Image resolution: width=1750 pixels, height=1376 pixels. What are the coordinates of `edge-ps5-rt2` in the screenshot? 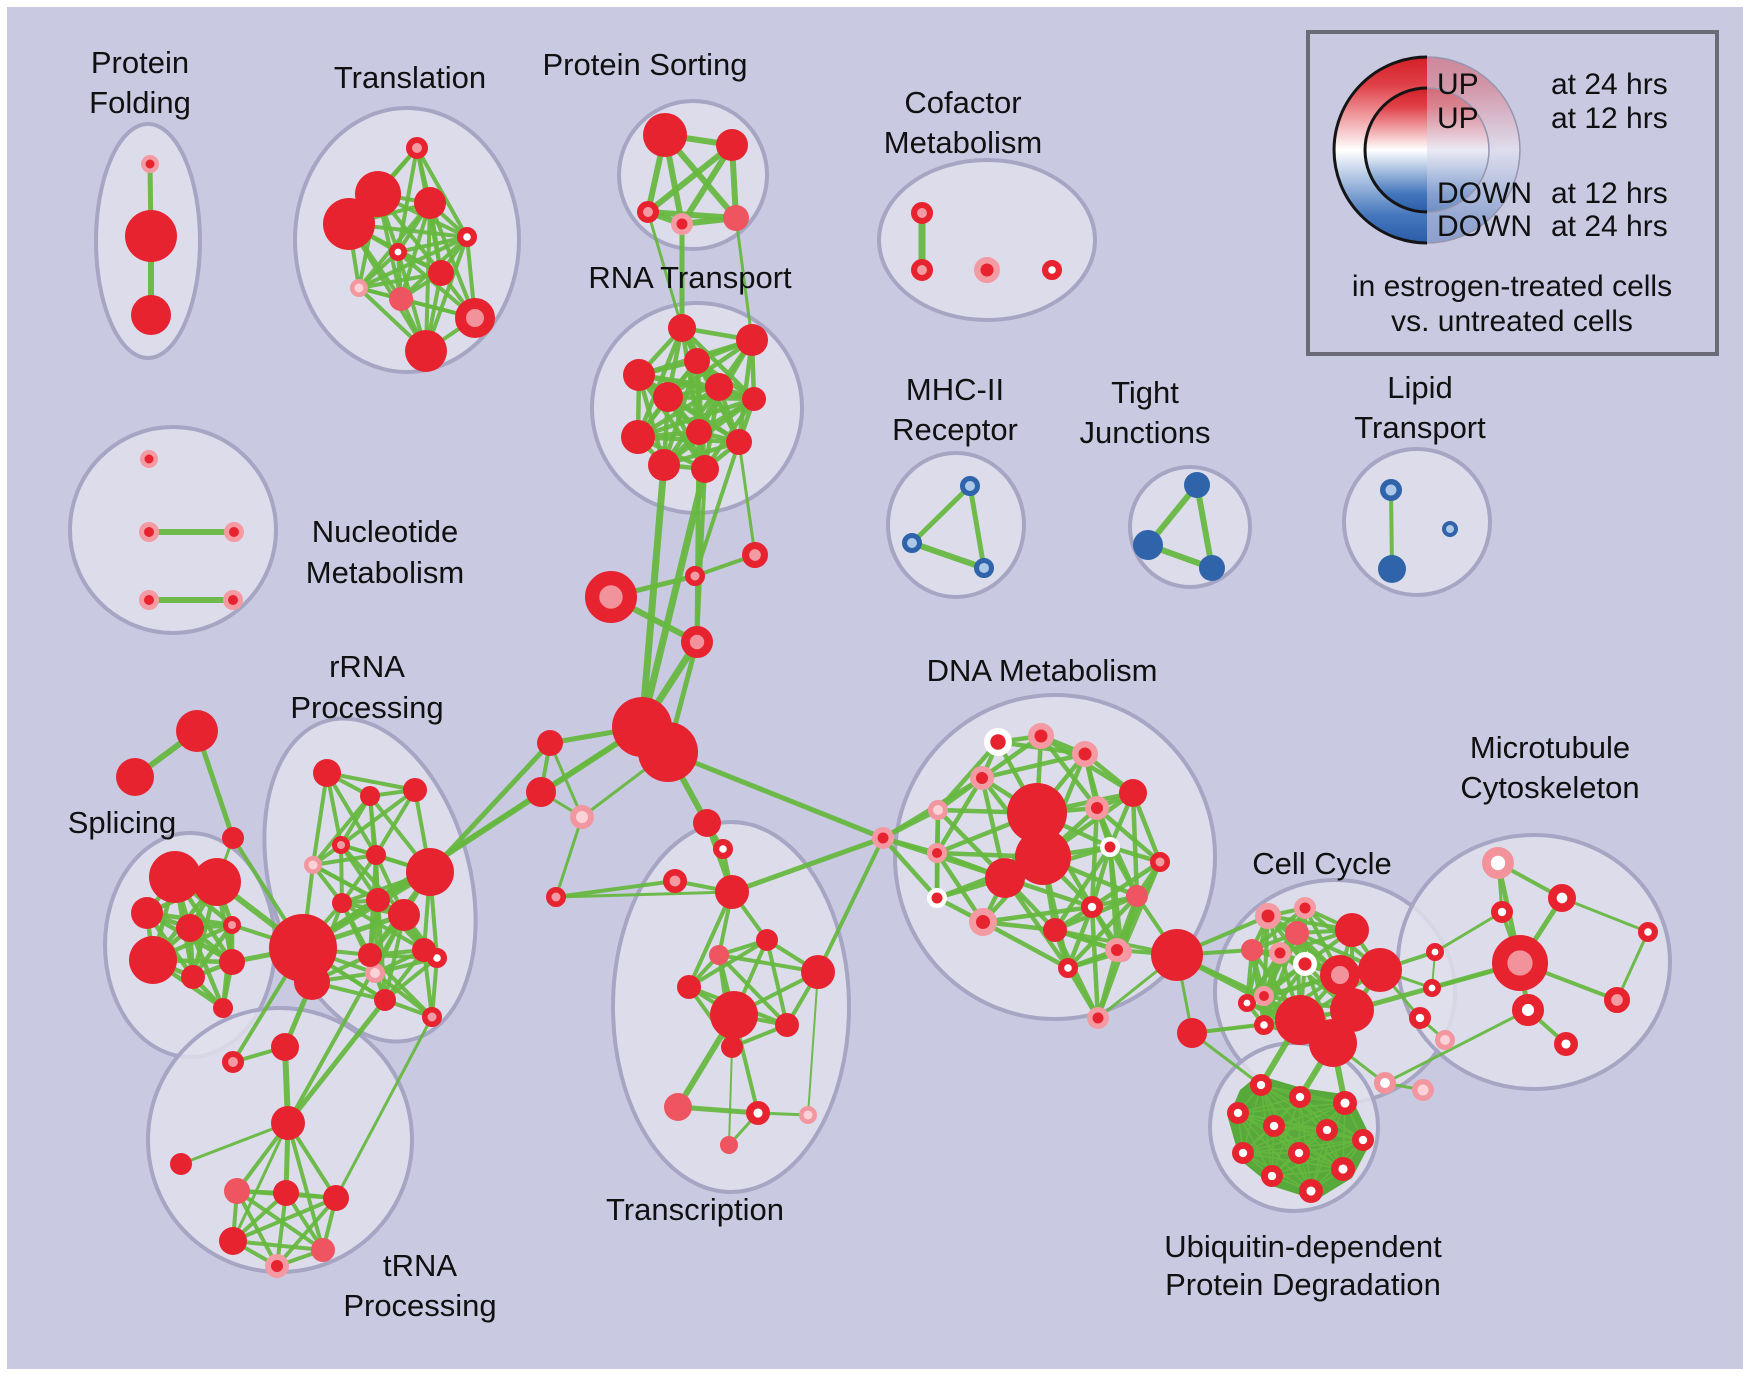 It's located at (744, 279).